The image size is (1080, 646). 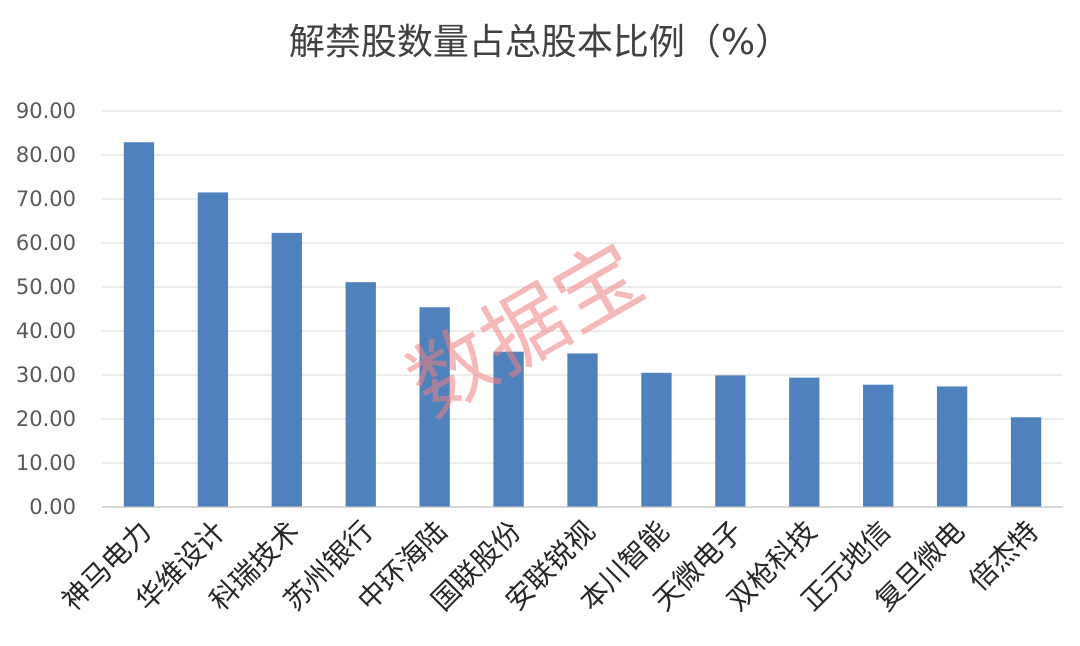 I want to click on x-tick-label: 倍杰特, so click(x=1003, y=556).